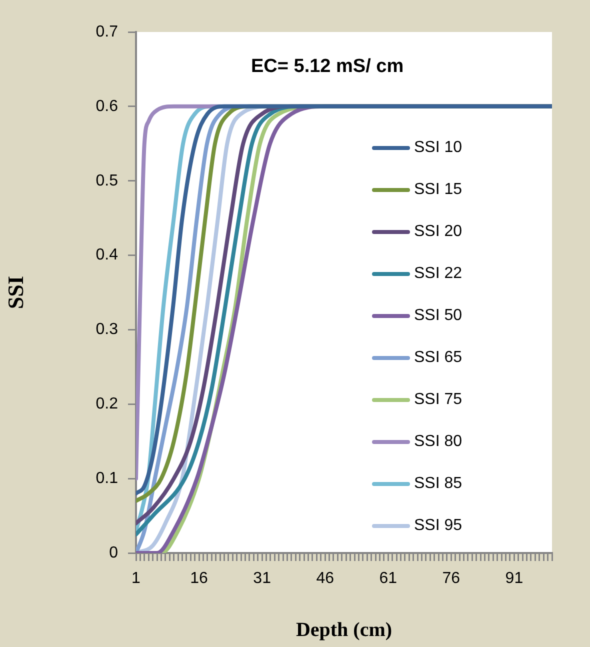 The width and height of the screenshot is (590, 647). I want to click on y-tick-label: 0.7, so click(107, 31).